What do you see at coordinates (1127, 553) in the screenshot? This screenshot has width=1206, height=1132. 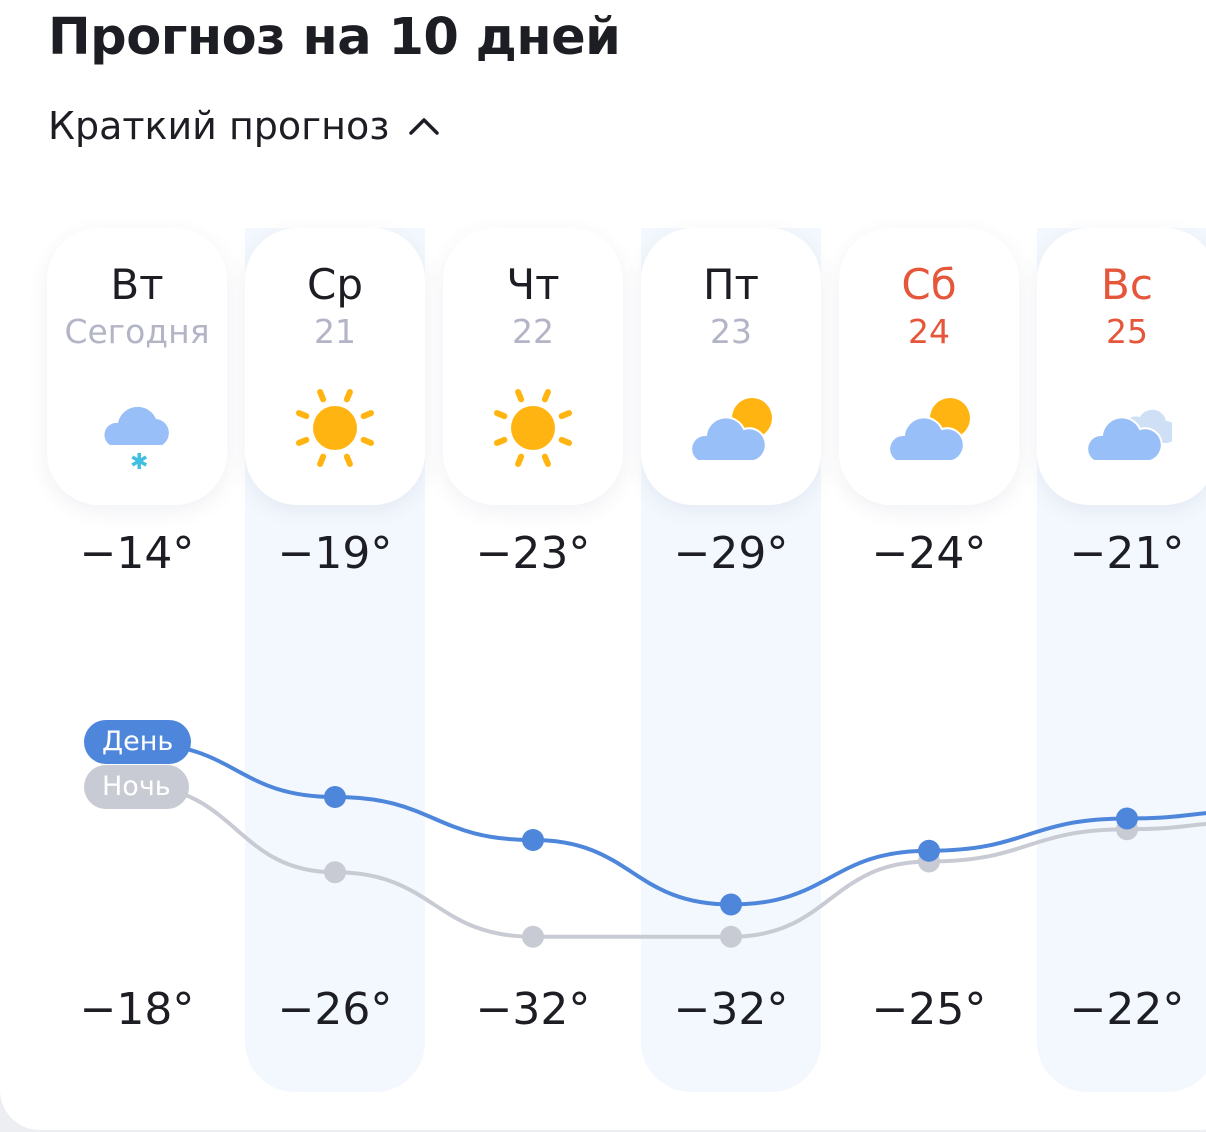 I see `day-temperature: −21°` at bounding box center [1127, 553].